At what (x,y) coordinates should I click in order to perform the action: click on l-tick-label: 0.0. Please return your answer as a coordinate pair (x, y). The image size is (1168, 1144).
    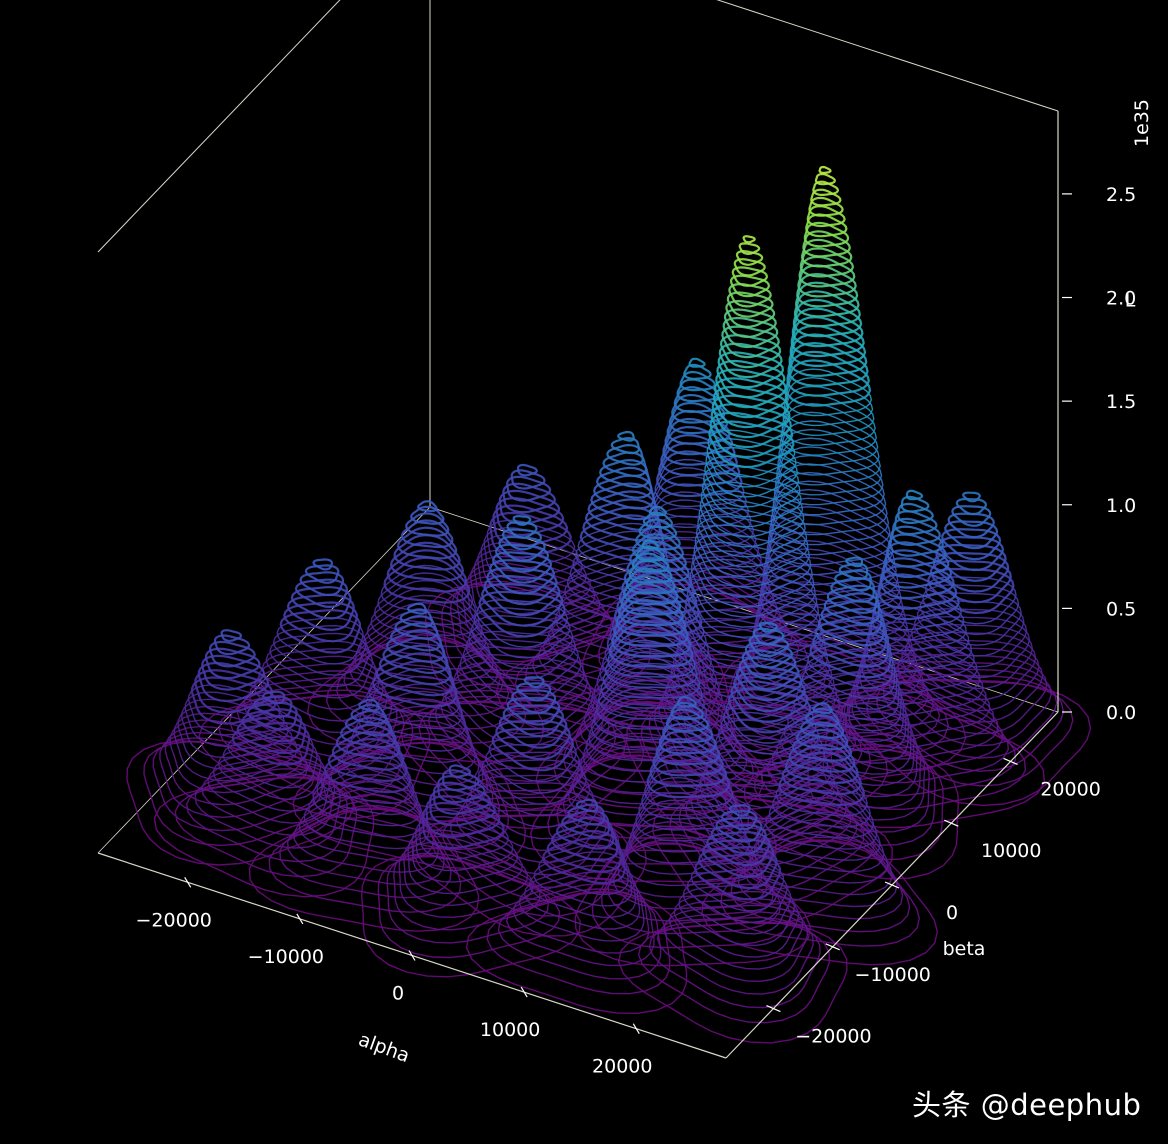
    Looking at the image, I should click on (1121, 713).